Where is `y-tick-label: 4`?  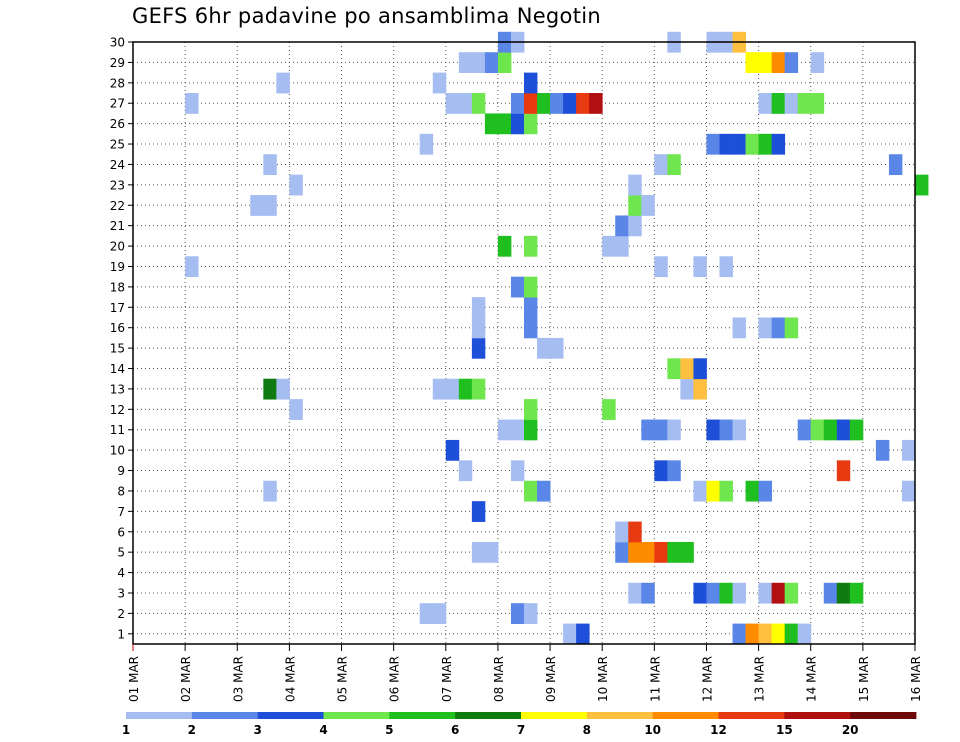
y-tick-label: 4 is located at coordinates (121, 573).